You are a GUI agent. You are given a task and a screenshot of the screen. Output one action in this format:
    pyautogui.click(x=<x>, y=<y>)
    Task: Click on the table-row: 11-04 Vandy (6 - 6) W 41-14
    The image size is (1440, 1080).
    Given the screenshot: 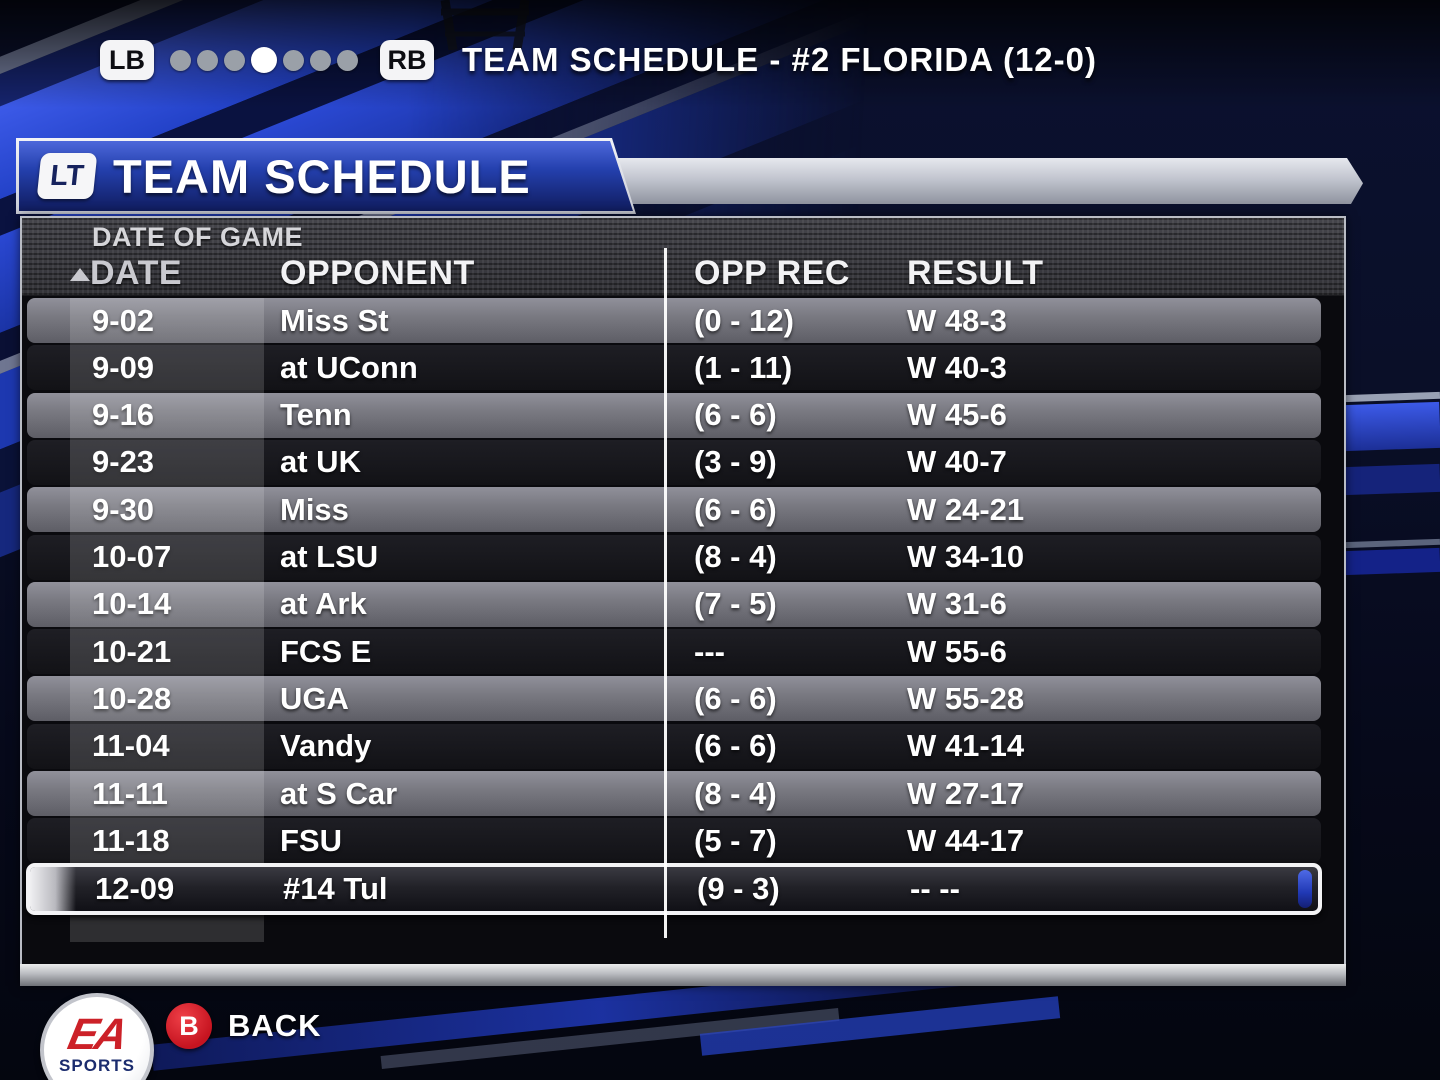 What is the action you would take?
    pyautogui.click(x=674, y=746)
    